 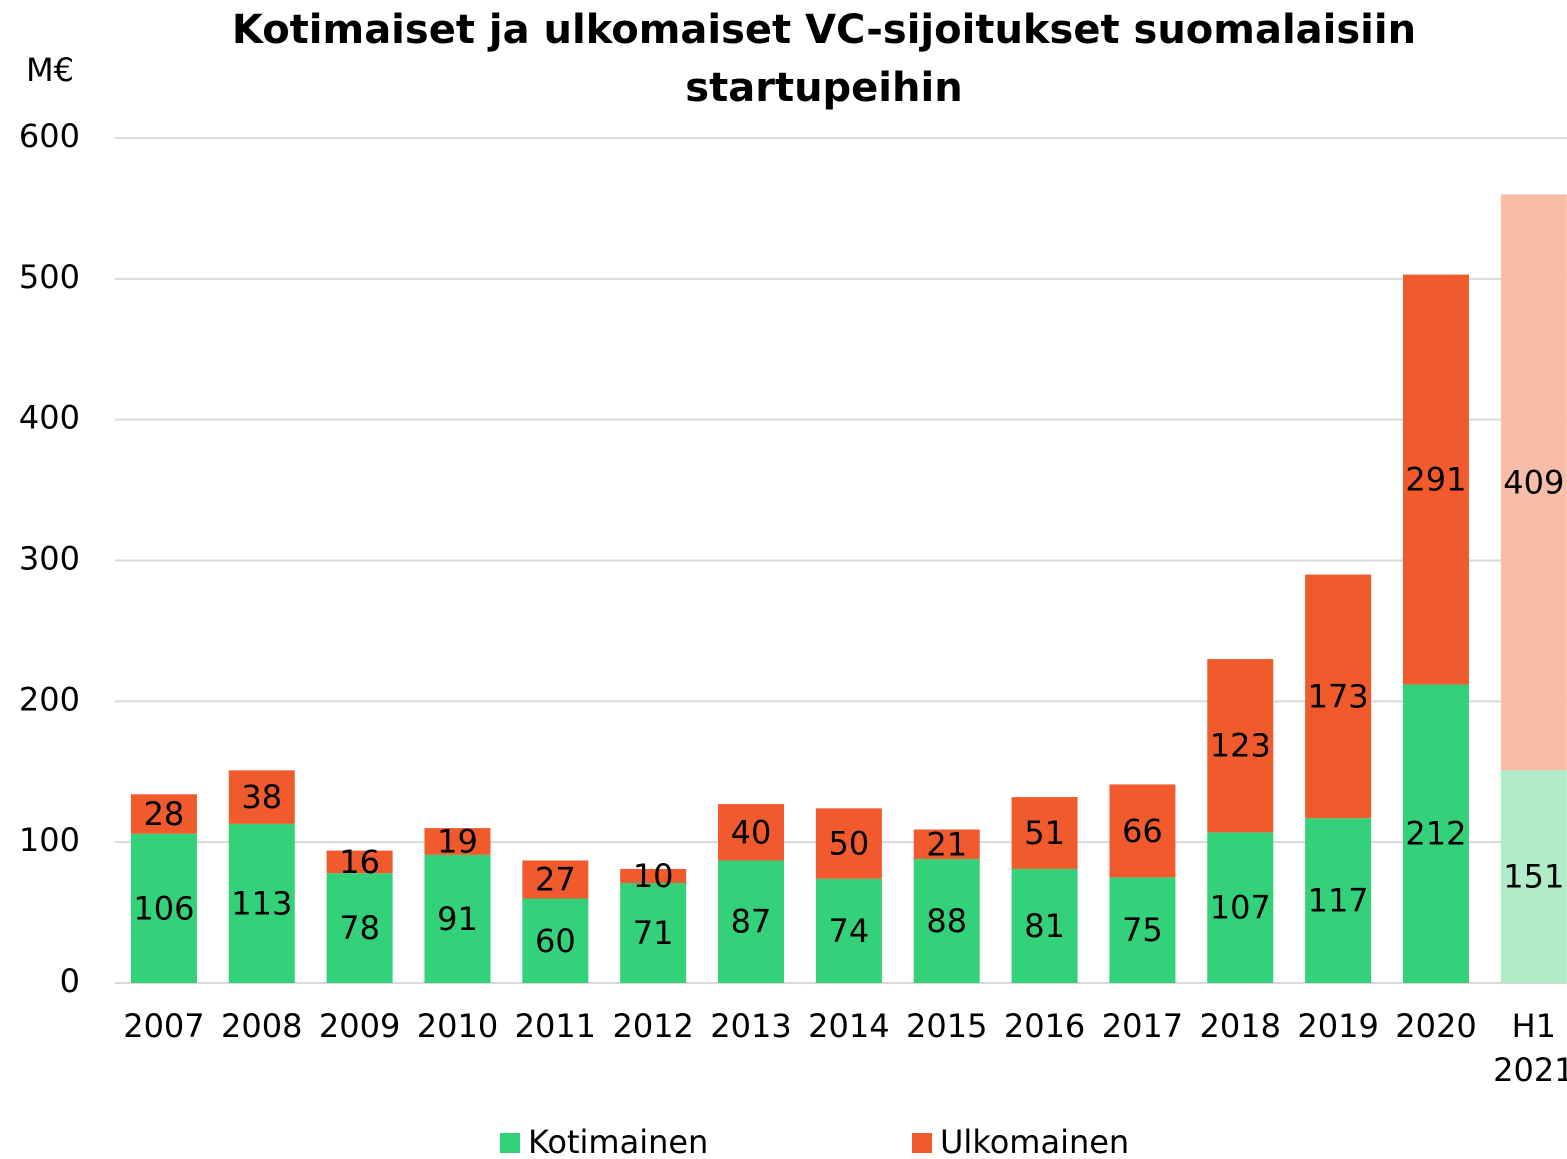 I want to click on data-label: 19, so click(x=457, y=841).